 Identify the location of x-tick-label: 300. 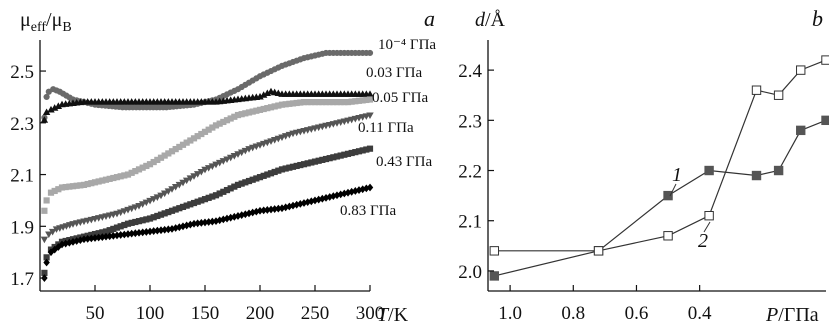
(370, 313).